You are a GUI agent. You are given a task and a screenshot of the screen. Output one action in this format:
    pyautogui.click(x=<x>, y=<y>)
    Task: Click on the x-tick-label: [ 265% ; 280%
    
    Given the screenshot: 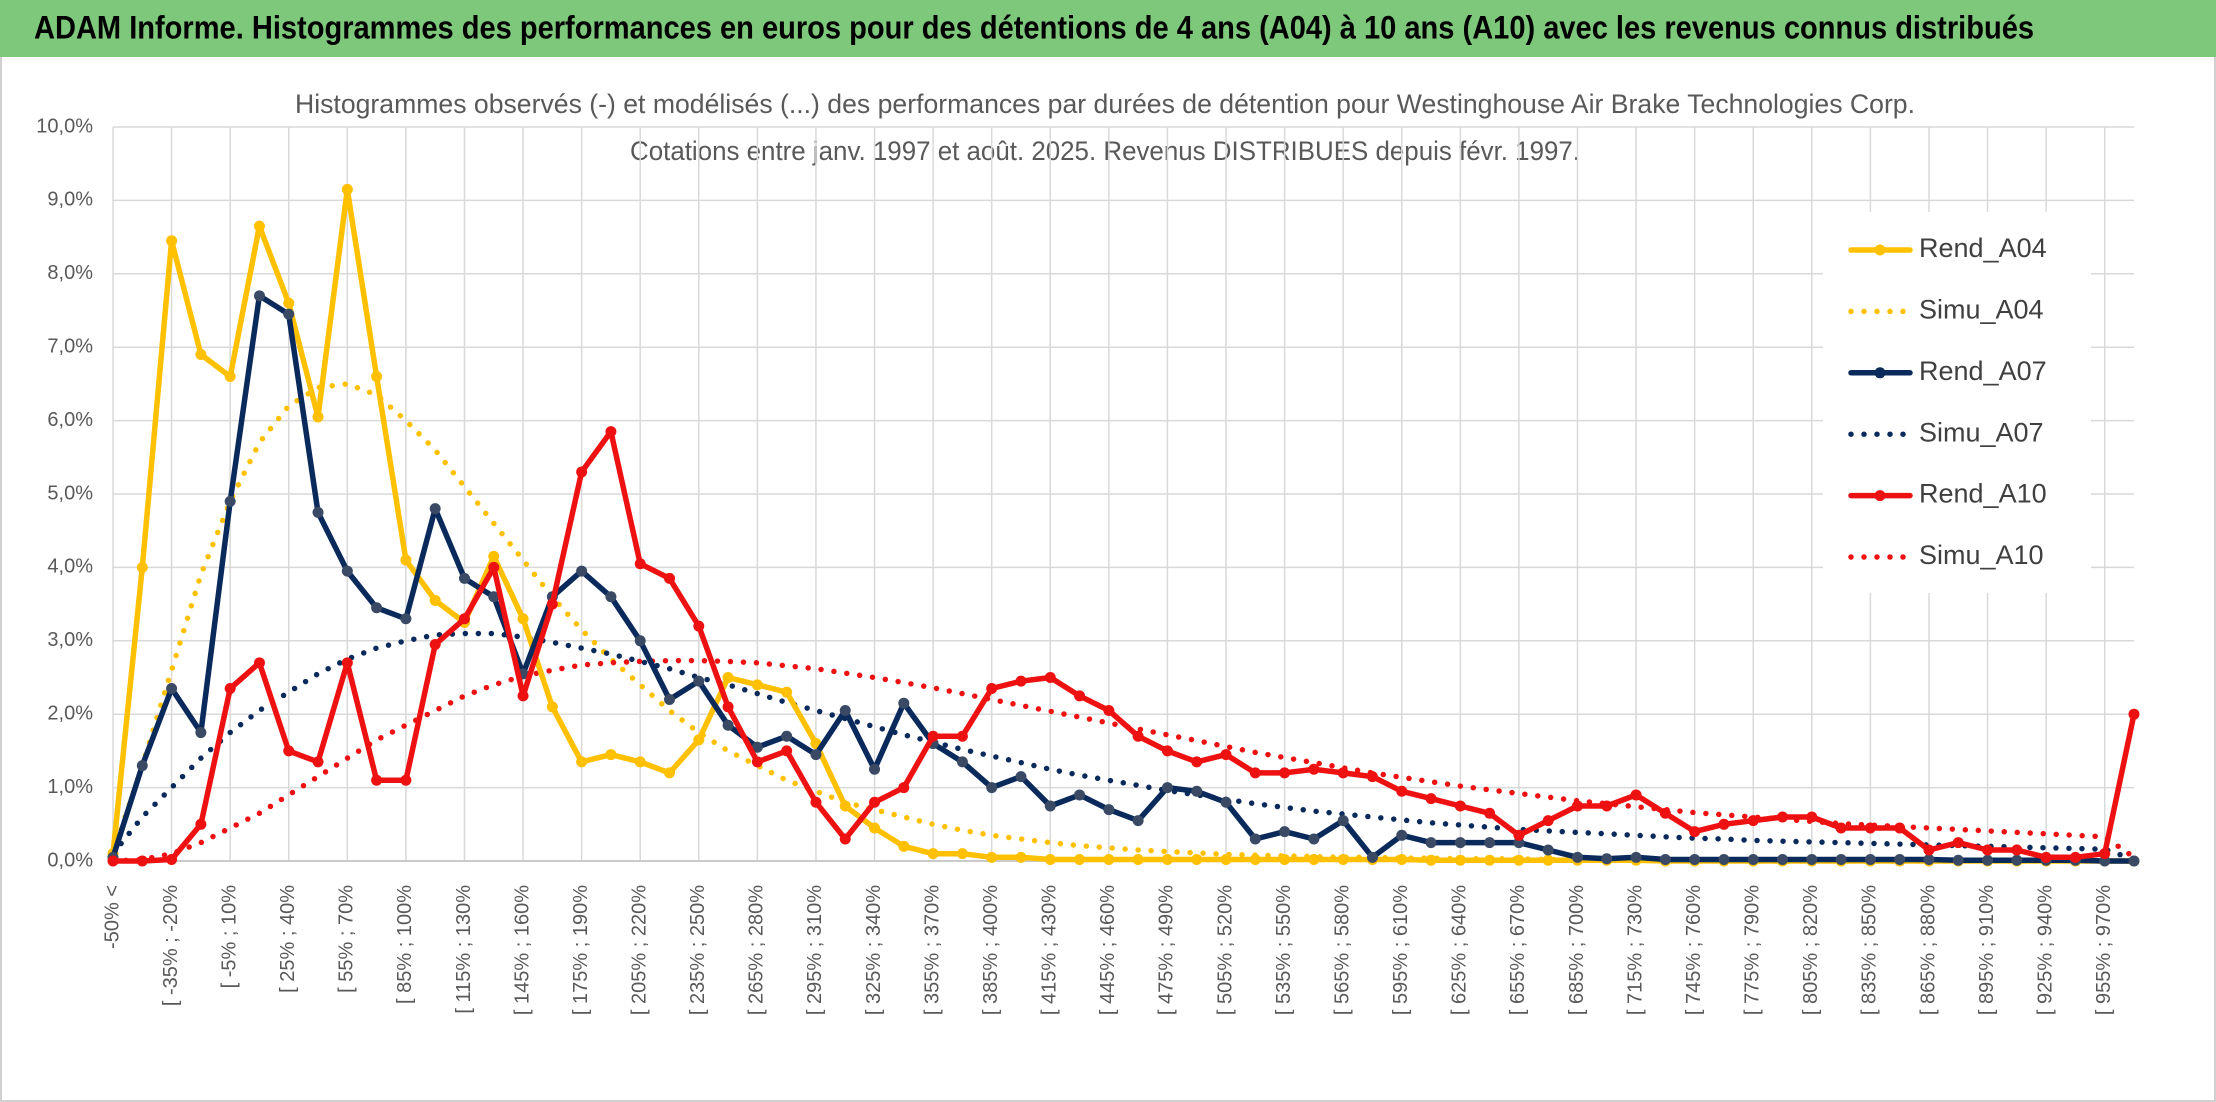 What is the action you would take?
    pyautogui.click(x=757, y=950)
    